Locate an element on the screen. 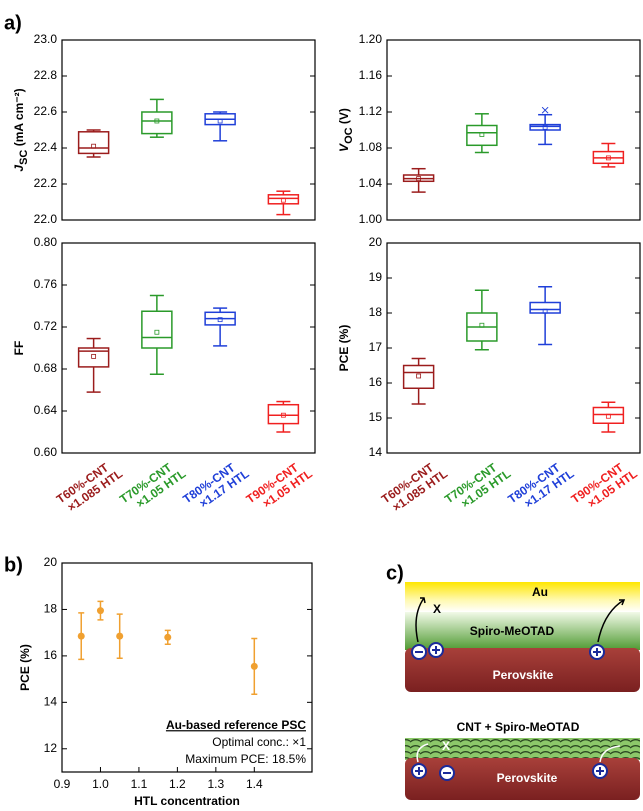  block-mark: X is located at coordinates (446, 746).